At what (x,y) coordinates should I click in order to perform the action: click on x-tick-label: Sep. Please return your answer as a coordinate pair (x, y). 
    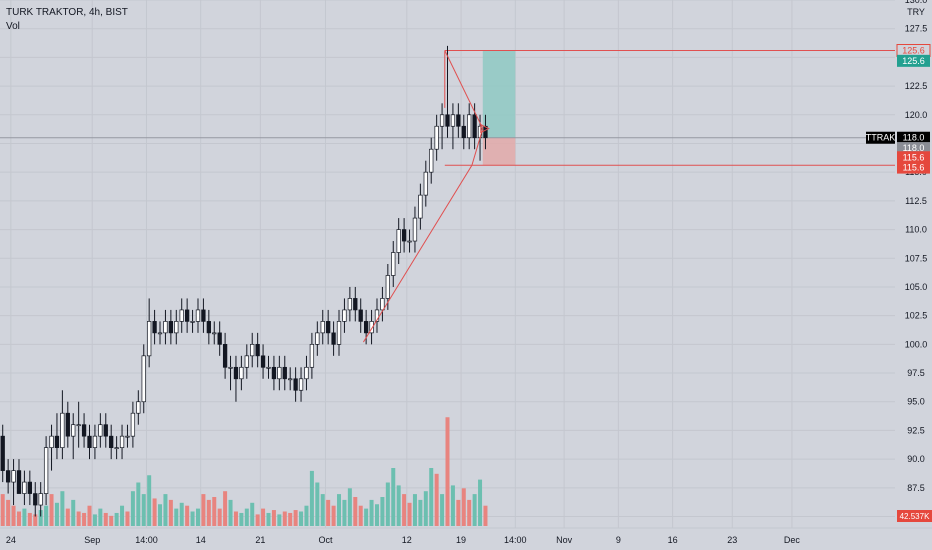
    Looking at the image, I should click on (92, 540).